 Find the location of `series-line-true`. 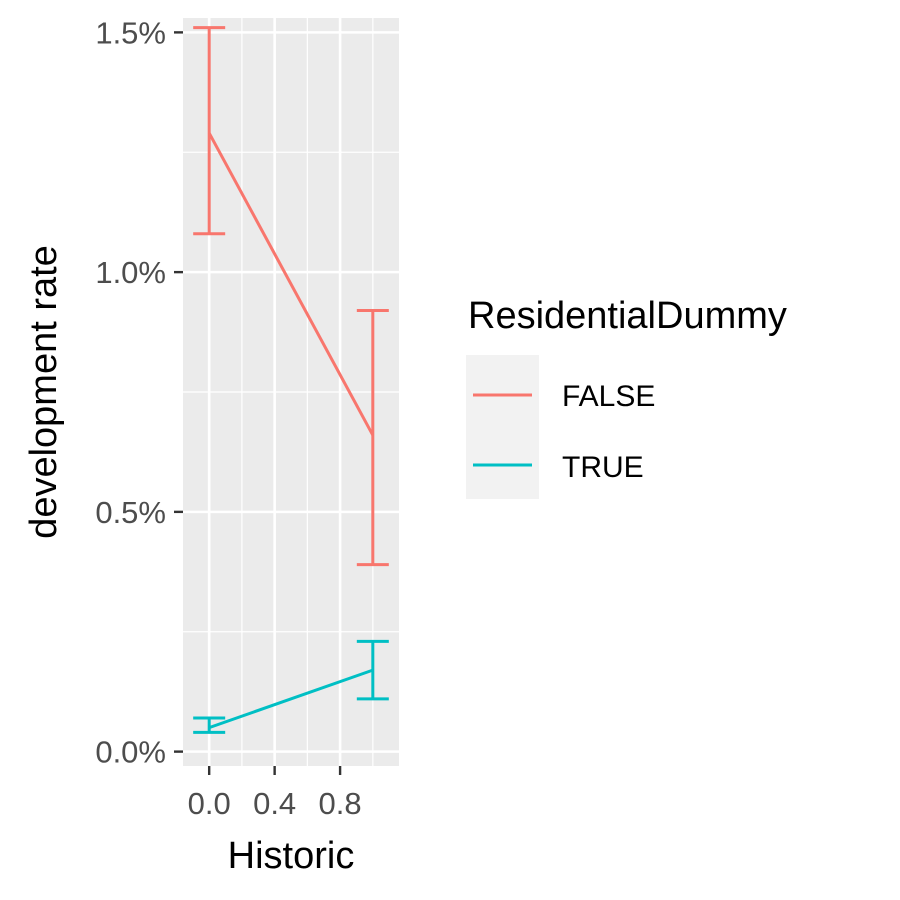

series-line-true is located at coordinates (291, 699).